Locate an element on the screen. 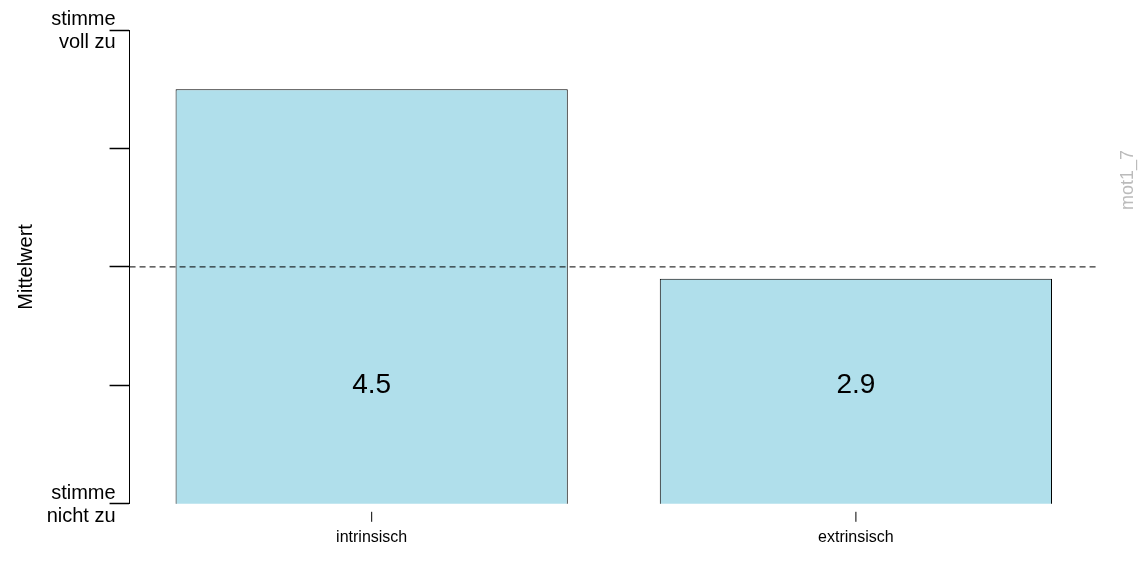 The image size is (1146, 581). text: stimme voll zu is located at coordinates (83, 30).